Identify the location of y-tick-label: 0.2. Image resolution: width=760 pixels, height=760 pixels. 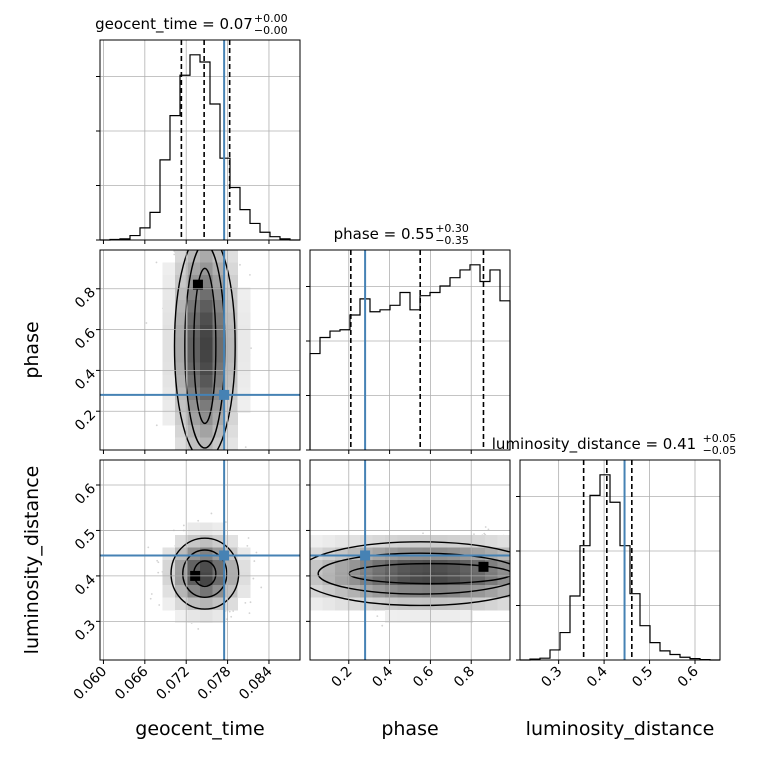
(85, 420).